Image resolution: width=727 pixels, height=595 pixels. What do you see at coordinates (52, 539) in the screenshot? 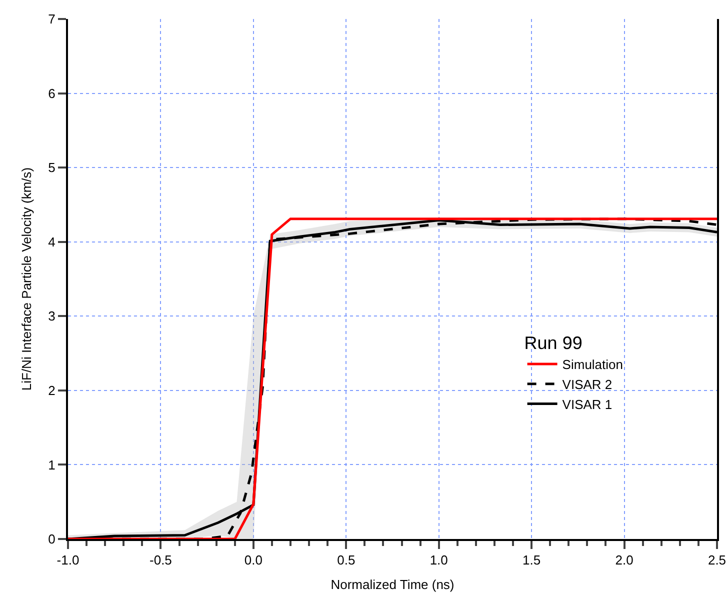
I see `y-tick-label: 0` at bounding box center [52, 539].